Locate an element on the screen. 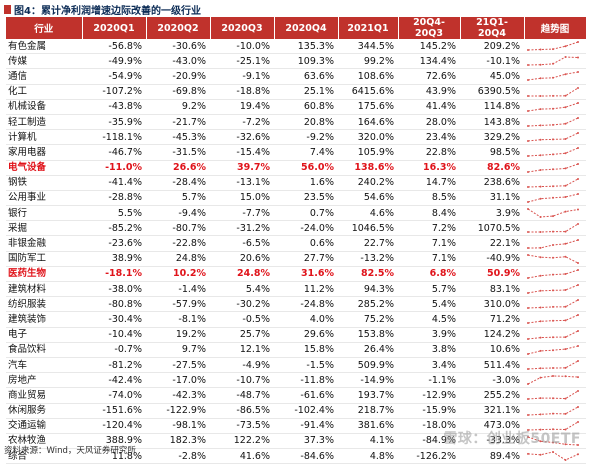  value-cell: -85.2% is located at coordinates (114, 228).